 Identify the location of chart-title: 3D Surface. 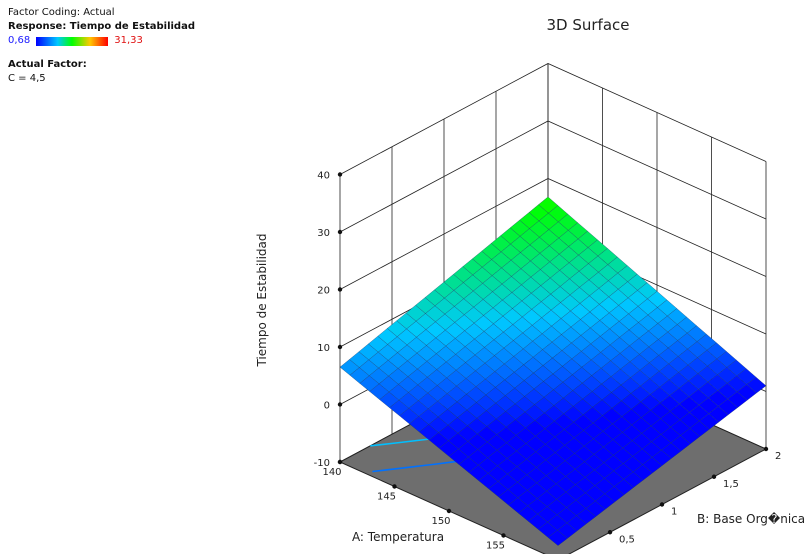
(587, 25).